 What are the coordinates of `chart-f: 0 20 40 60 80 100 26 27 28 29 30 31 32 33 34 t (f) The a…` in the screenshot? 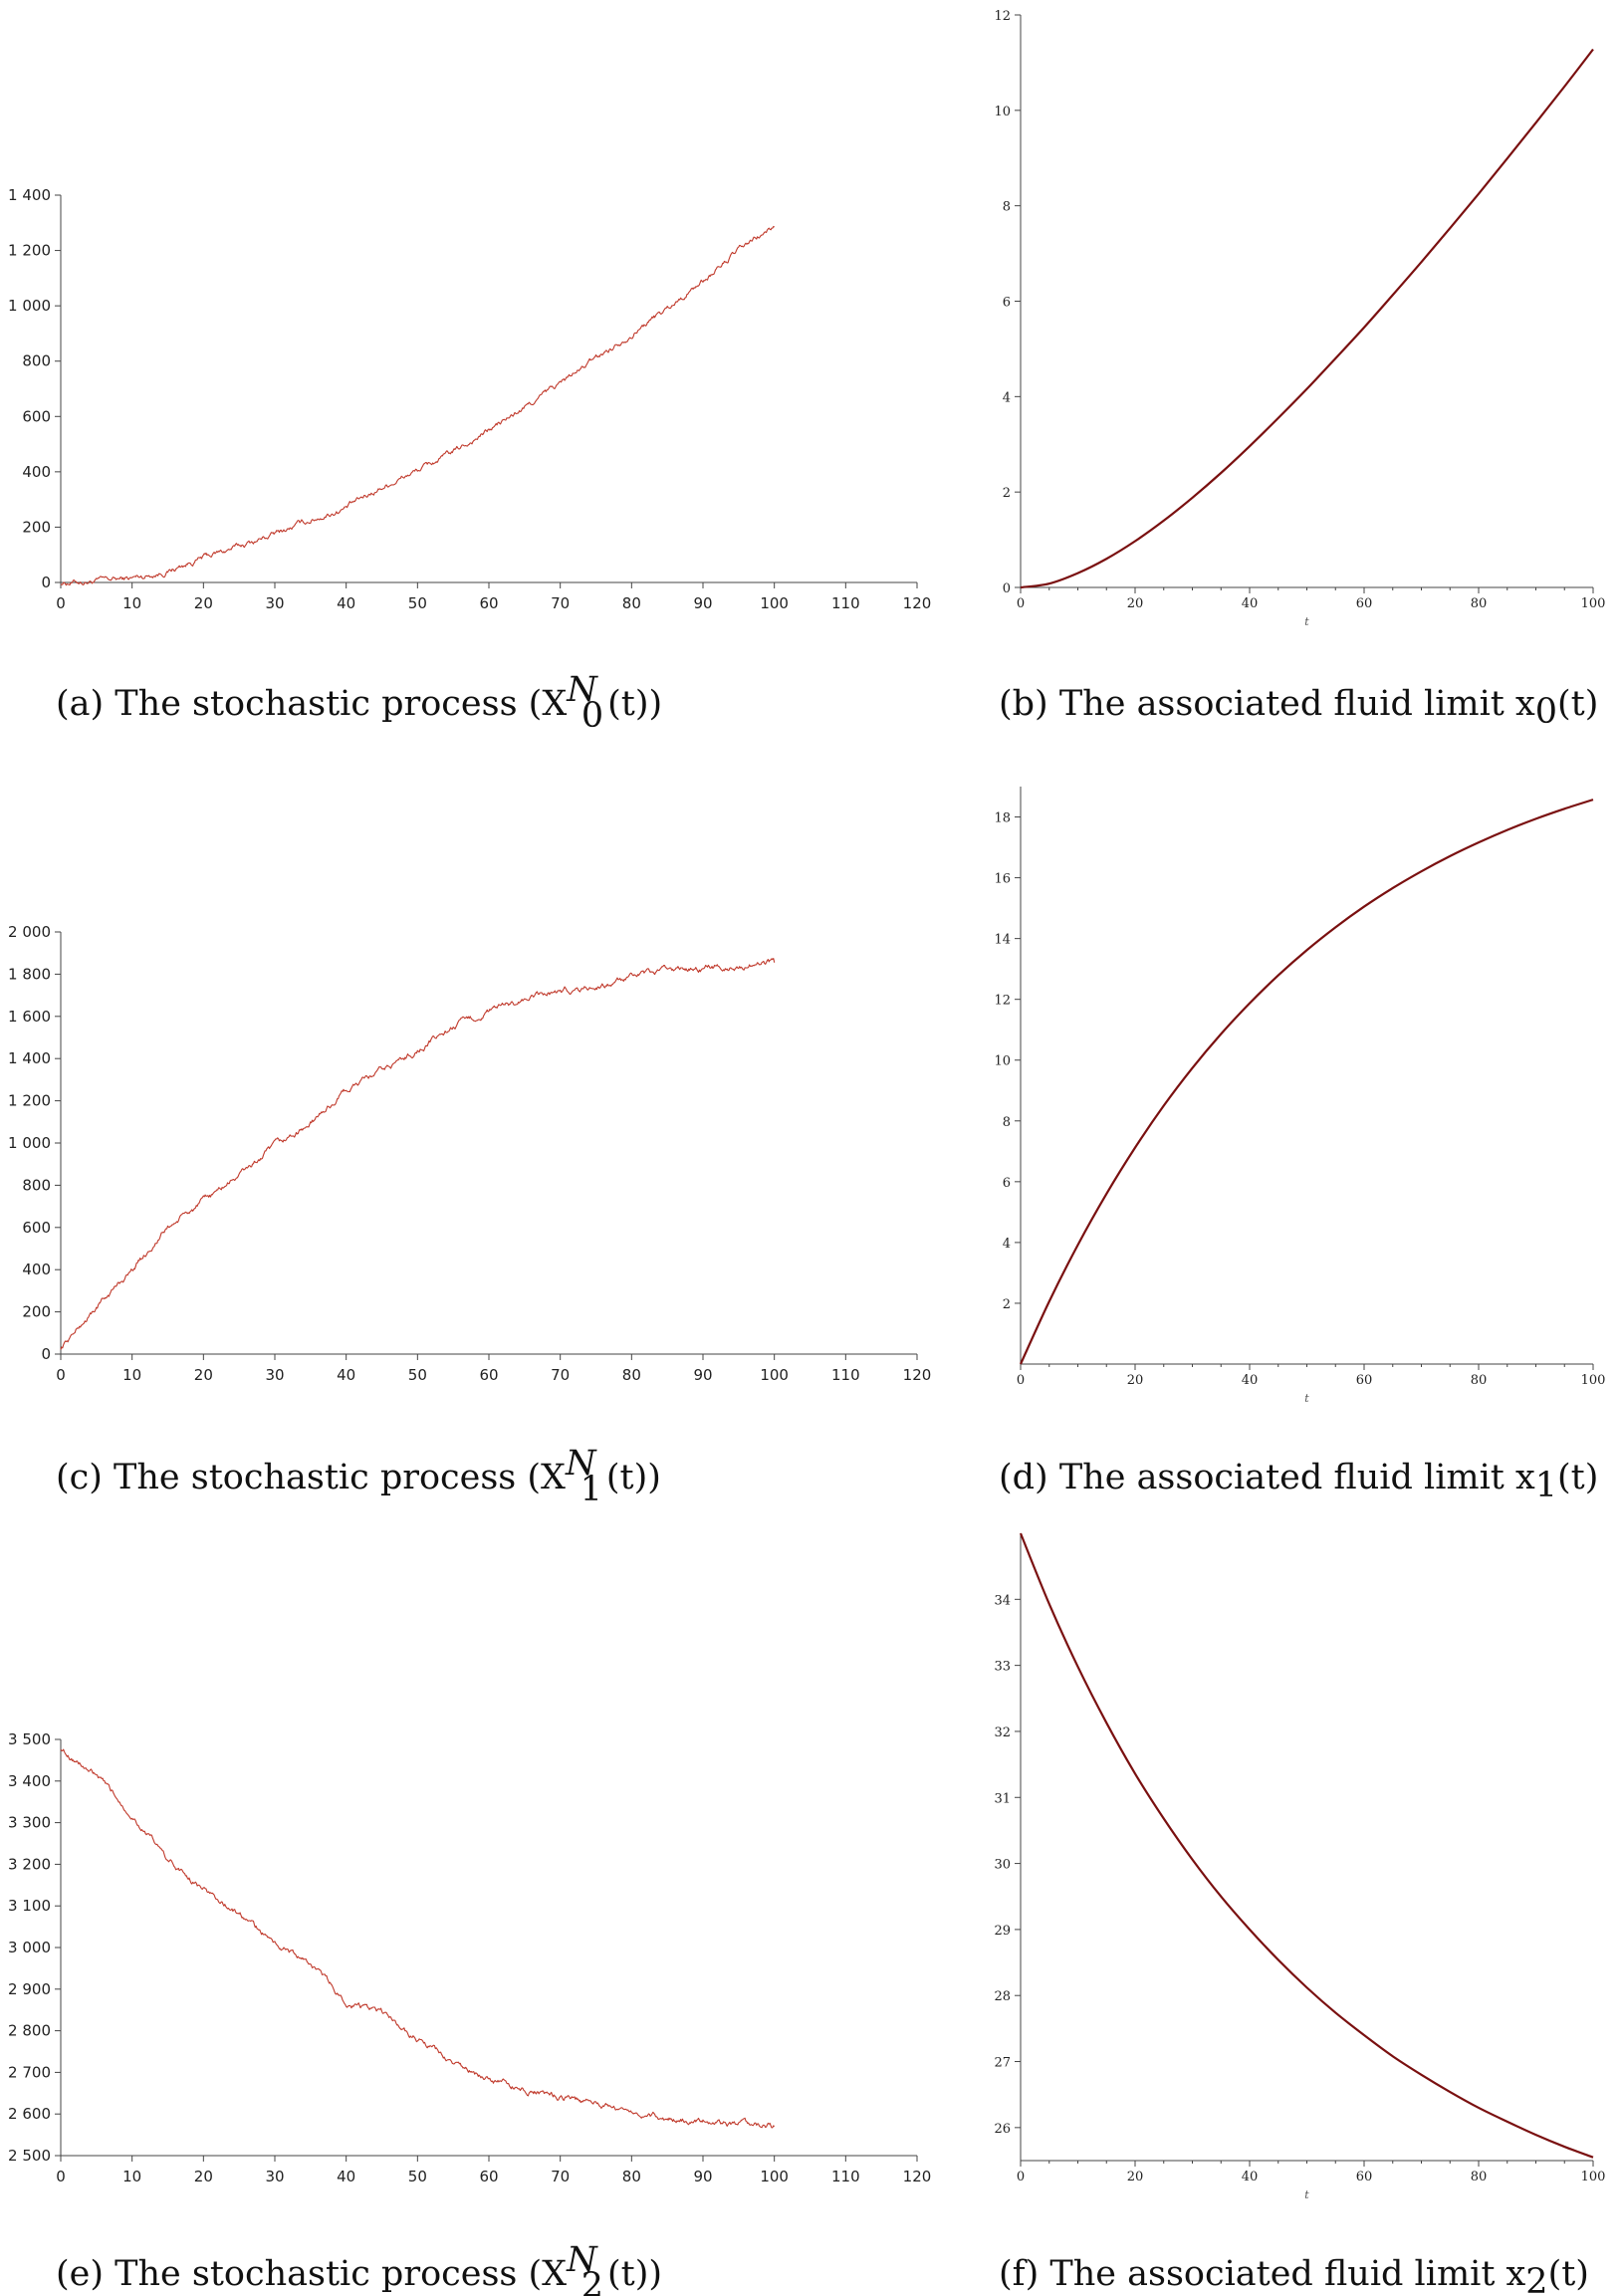 It's located at (1300, 1914).